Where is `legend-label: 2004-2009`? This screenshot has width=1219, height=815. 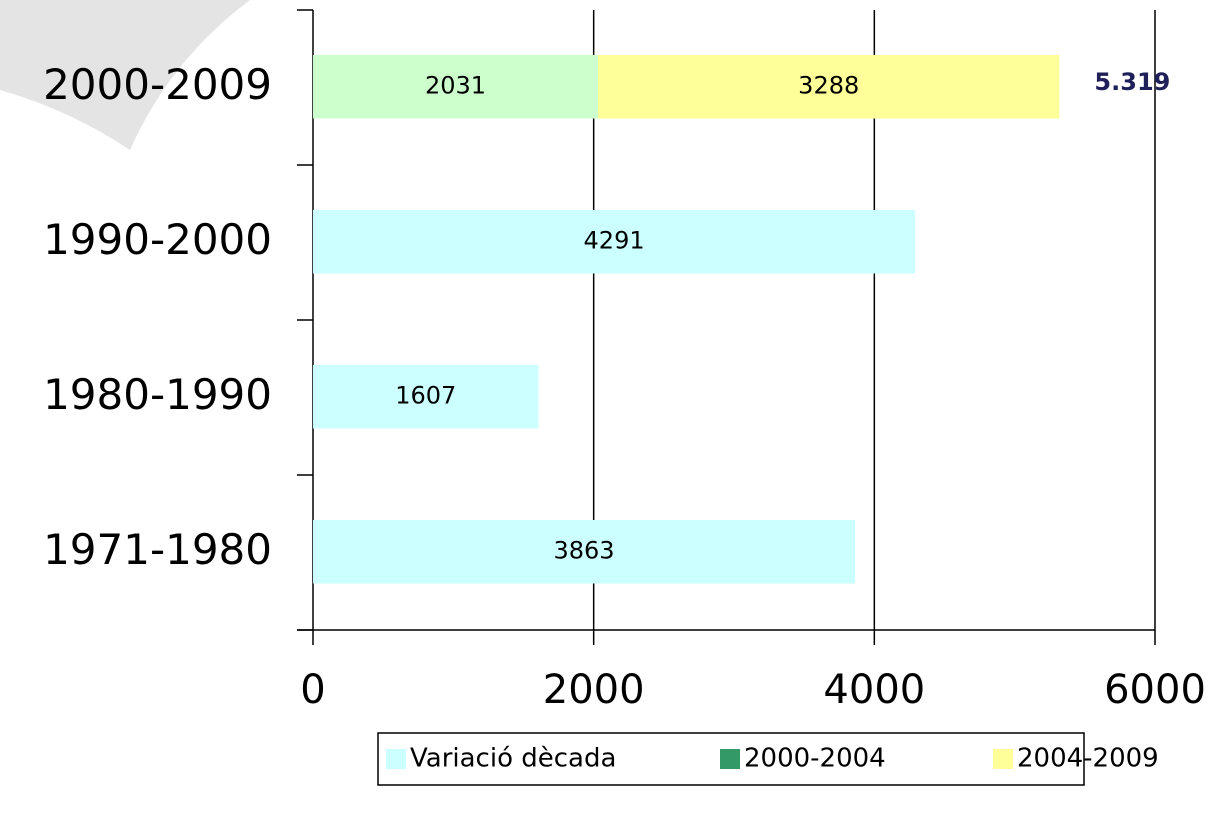 legend-label: 2004-2009 is located at coordinates (1088, 759).